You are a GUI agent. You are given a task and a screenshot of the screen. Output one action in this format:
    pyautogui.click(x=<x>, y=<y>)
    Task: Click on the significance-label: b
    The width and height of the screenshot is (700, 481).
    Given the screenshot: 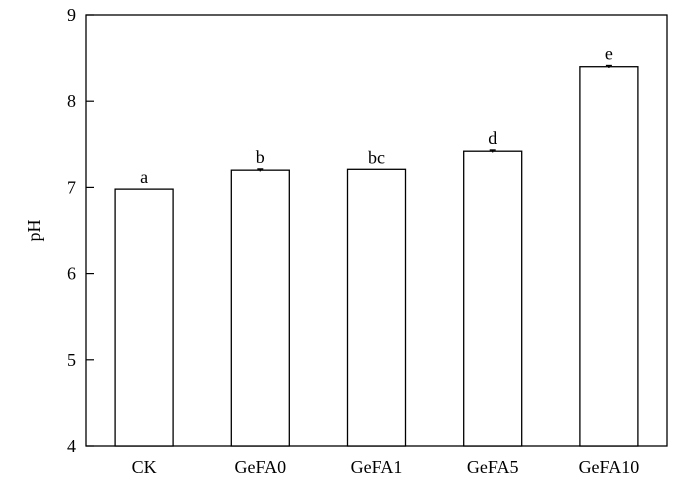 What is the action you would take?
    pyautogui.click(x=260, y=157)
    